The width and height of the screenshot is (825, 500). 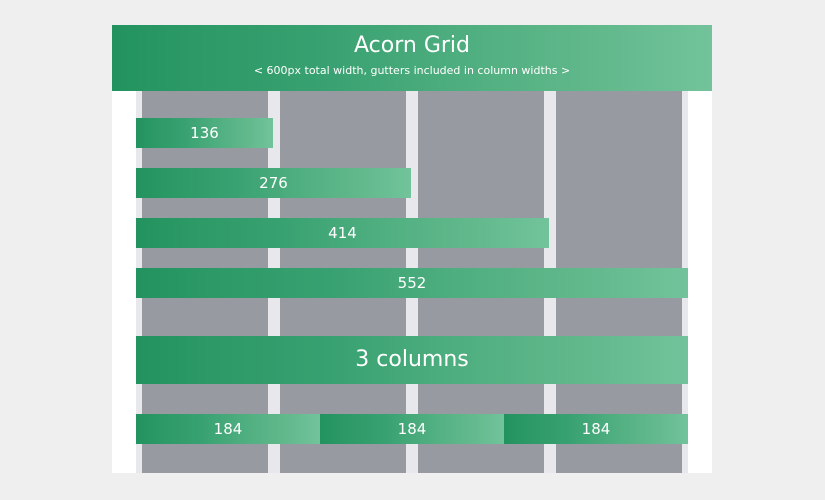 I want to click on span-4-bar: 552, so click(x=412, y=283).